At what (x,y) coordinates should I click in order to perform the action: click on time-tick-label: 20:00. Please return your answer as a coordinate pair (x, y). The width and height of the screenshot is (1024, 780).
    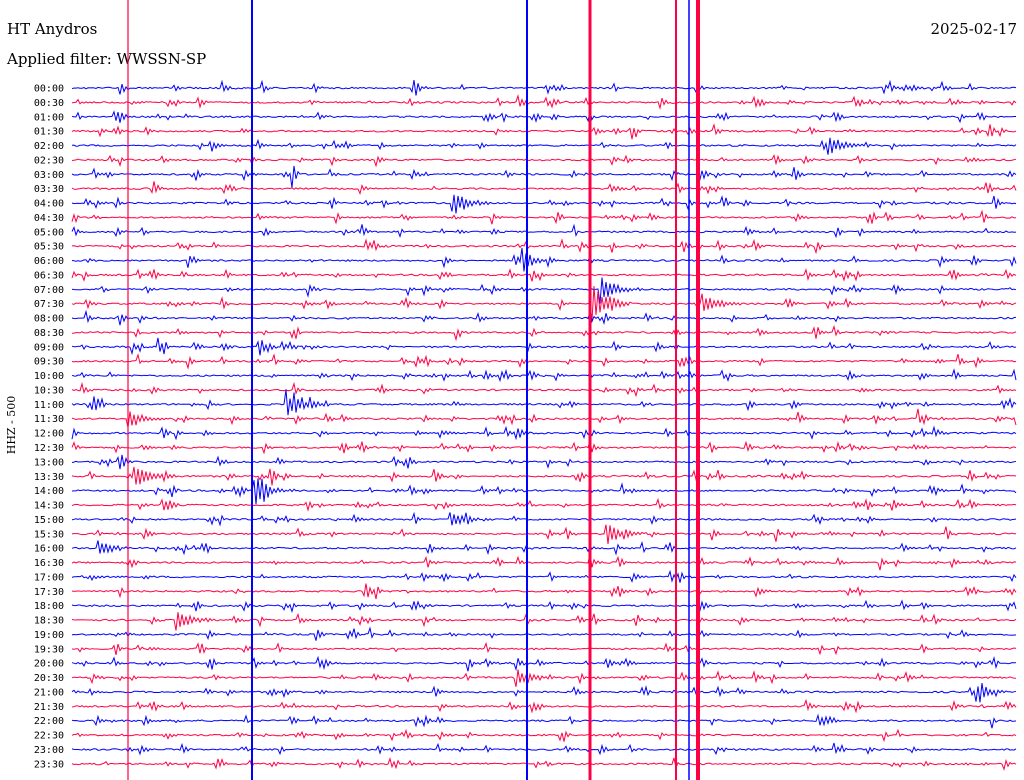
    Looking at the image, I should click on (49, 664).